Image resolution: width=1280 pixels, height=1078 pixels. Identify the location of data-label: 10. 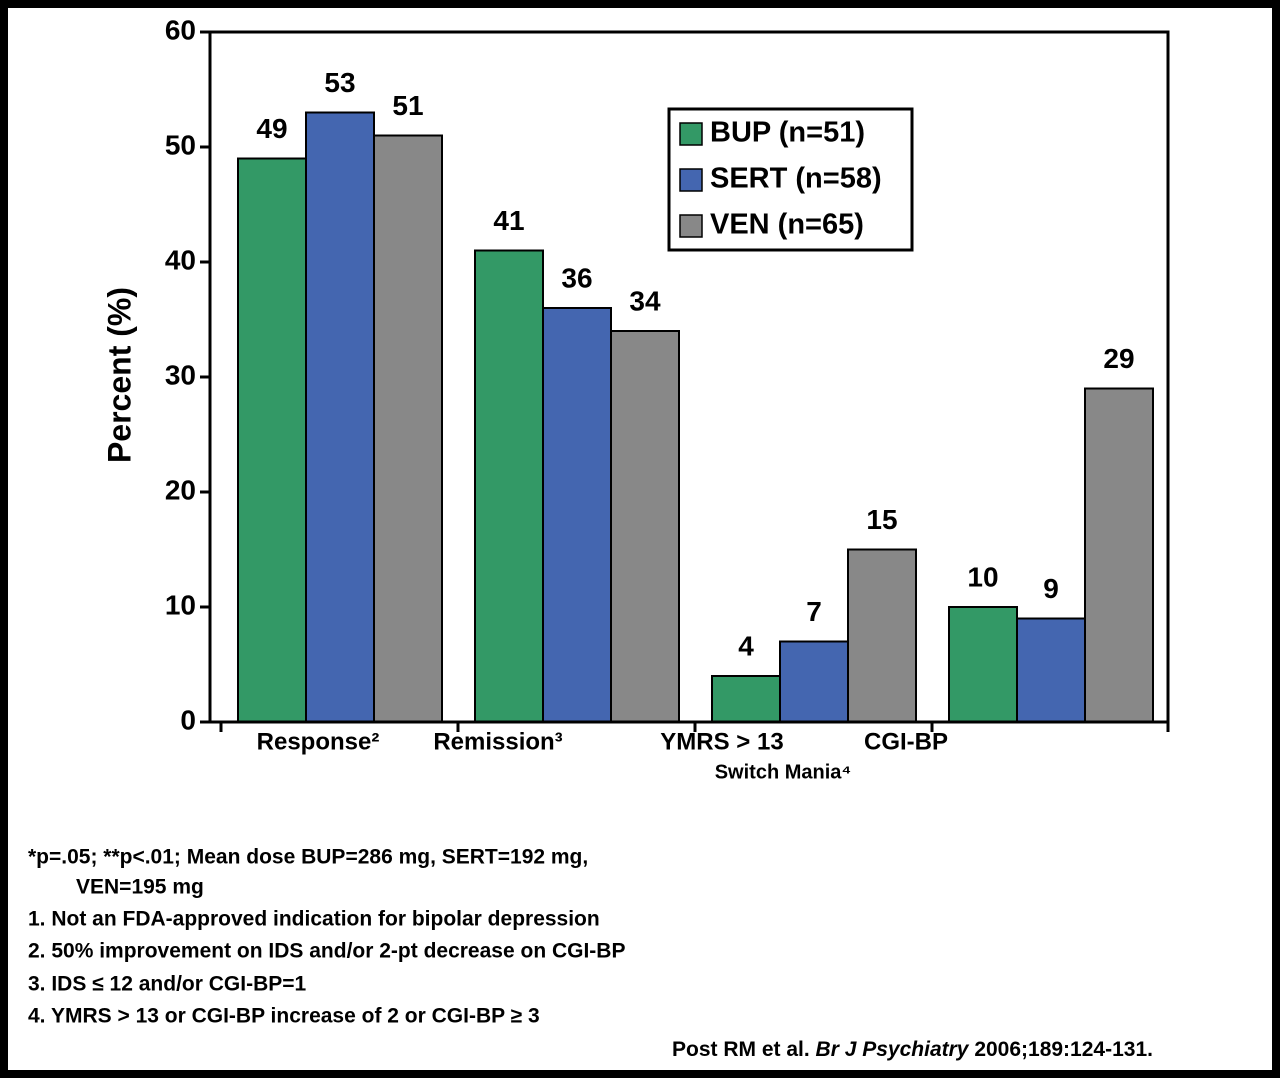
(982, 576).